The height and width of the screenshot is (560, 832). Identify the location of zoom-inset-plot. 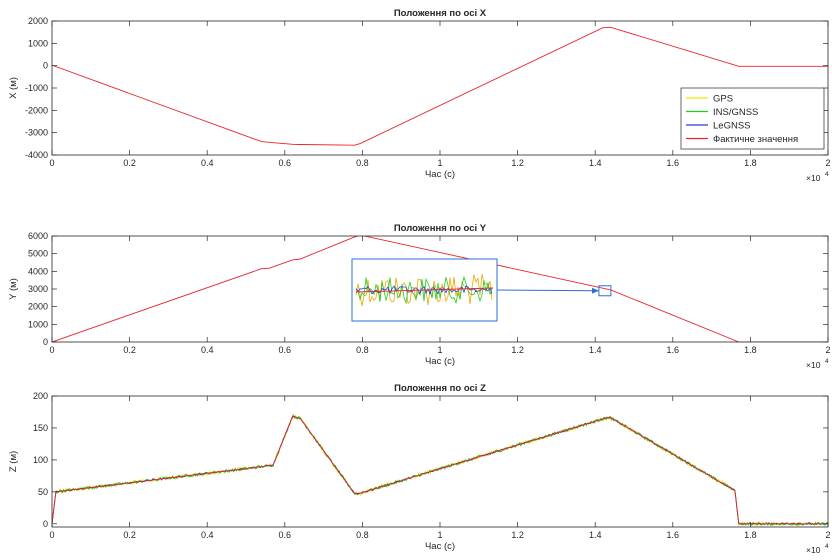
(424, 290).